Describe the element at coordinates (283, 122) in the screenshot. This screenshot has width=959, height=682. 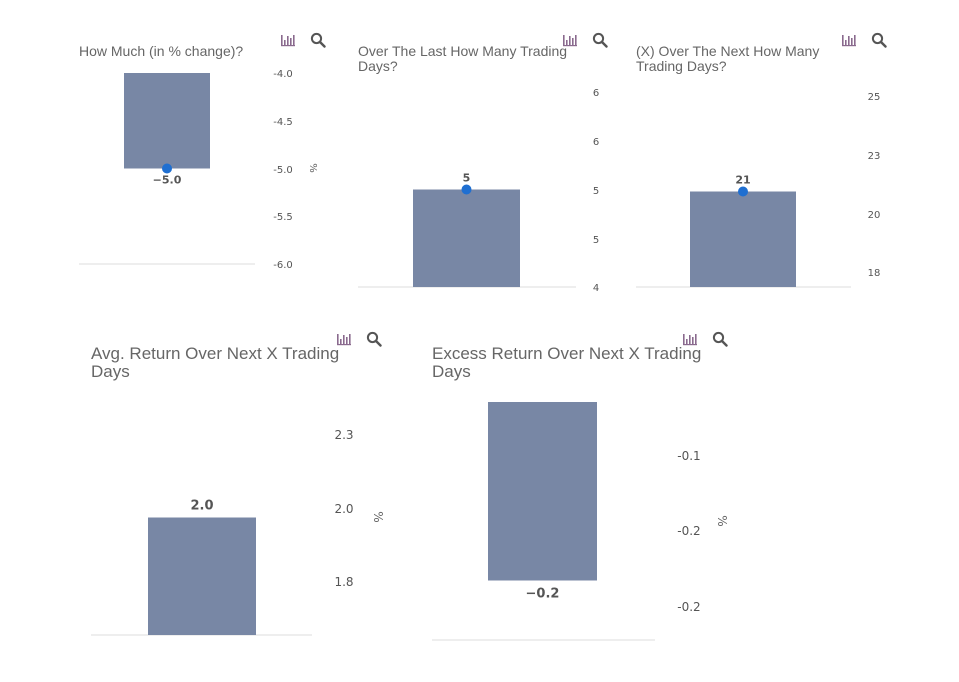
I see `y-tick-label: -4.5` at that location.